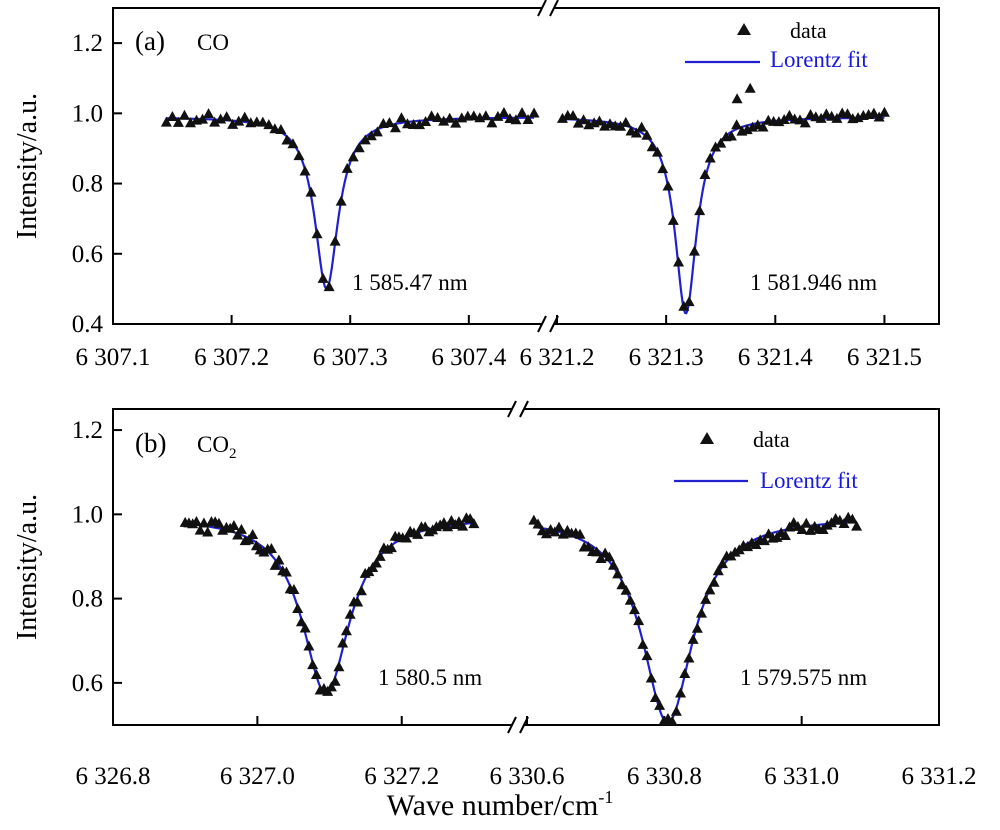 Image resolution: width=1000 pixels, height=830 pixels. What do you see at coordinates (27, 166) in the screenshot?
I see `panel-a-ylabel: Intensity/a.u.` at bounding box center [27, 166].